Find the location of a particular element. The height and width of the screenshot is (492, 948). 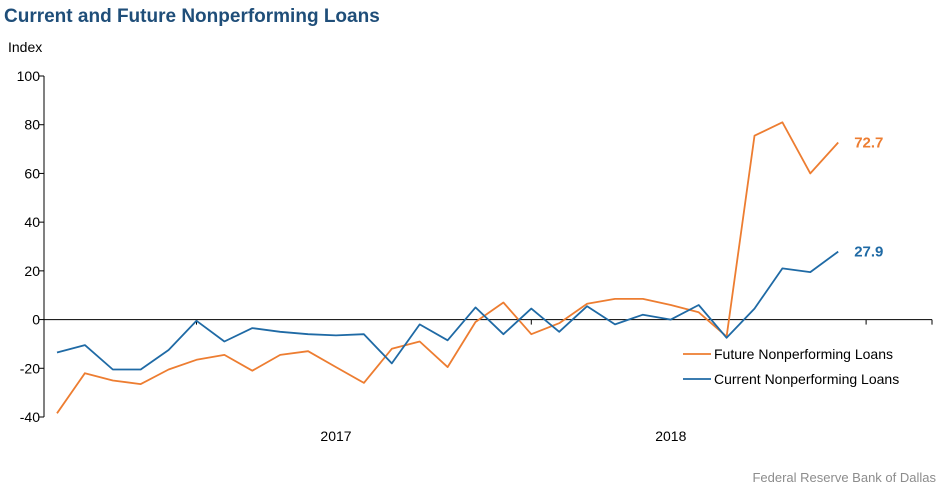

end-value-label: 72.7 is located at coordinates (868, 142).